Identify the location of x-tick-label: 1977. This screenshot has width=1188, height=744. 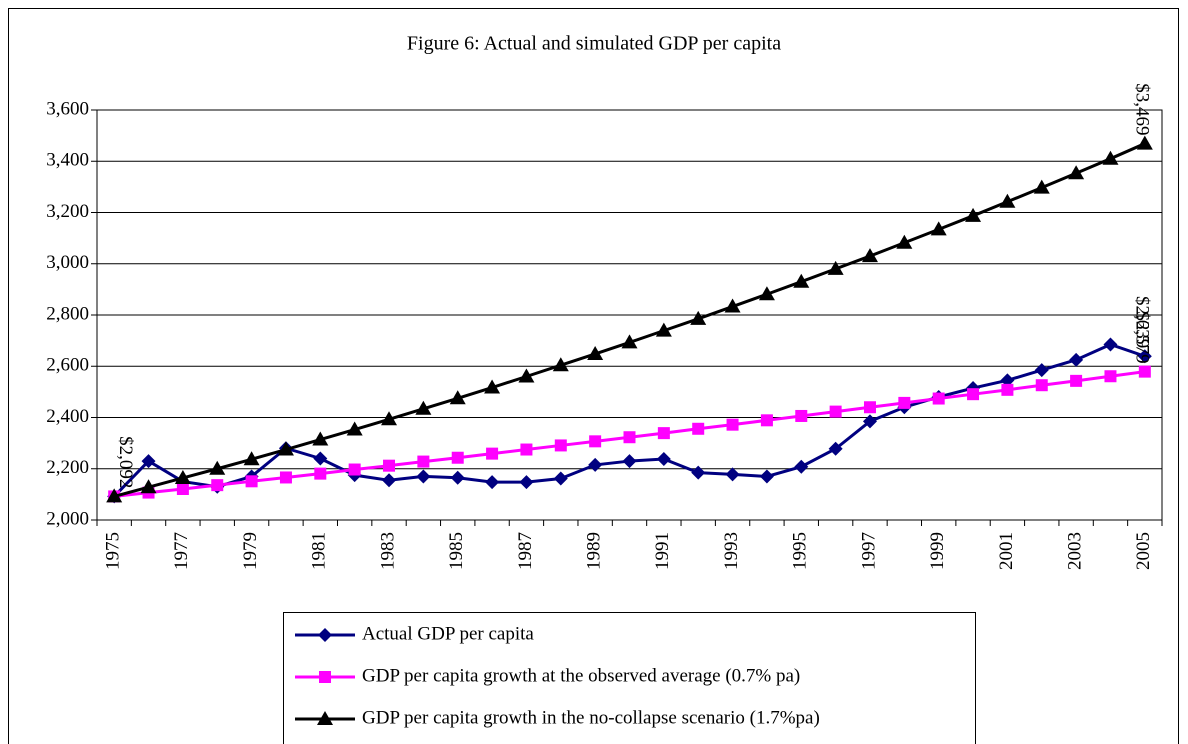
(181, 551).